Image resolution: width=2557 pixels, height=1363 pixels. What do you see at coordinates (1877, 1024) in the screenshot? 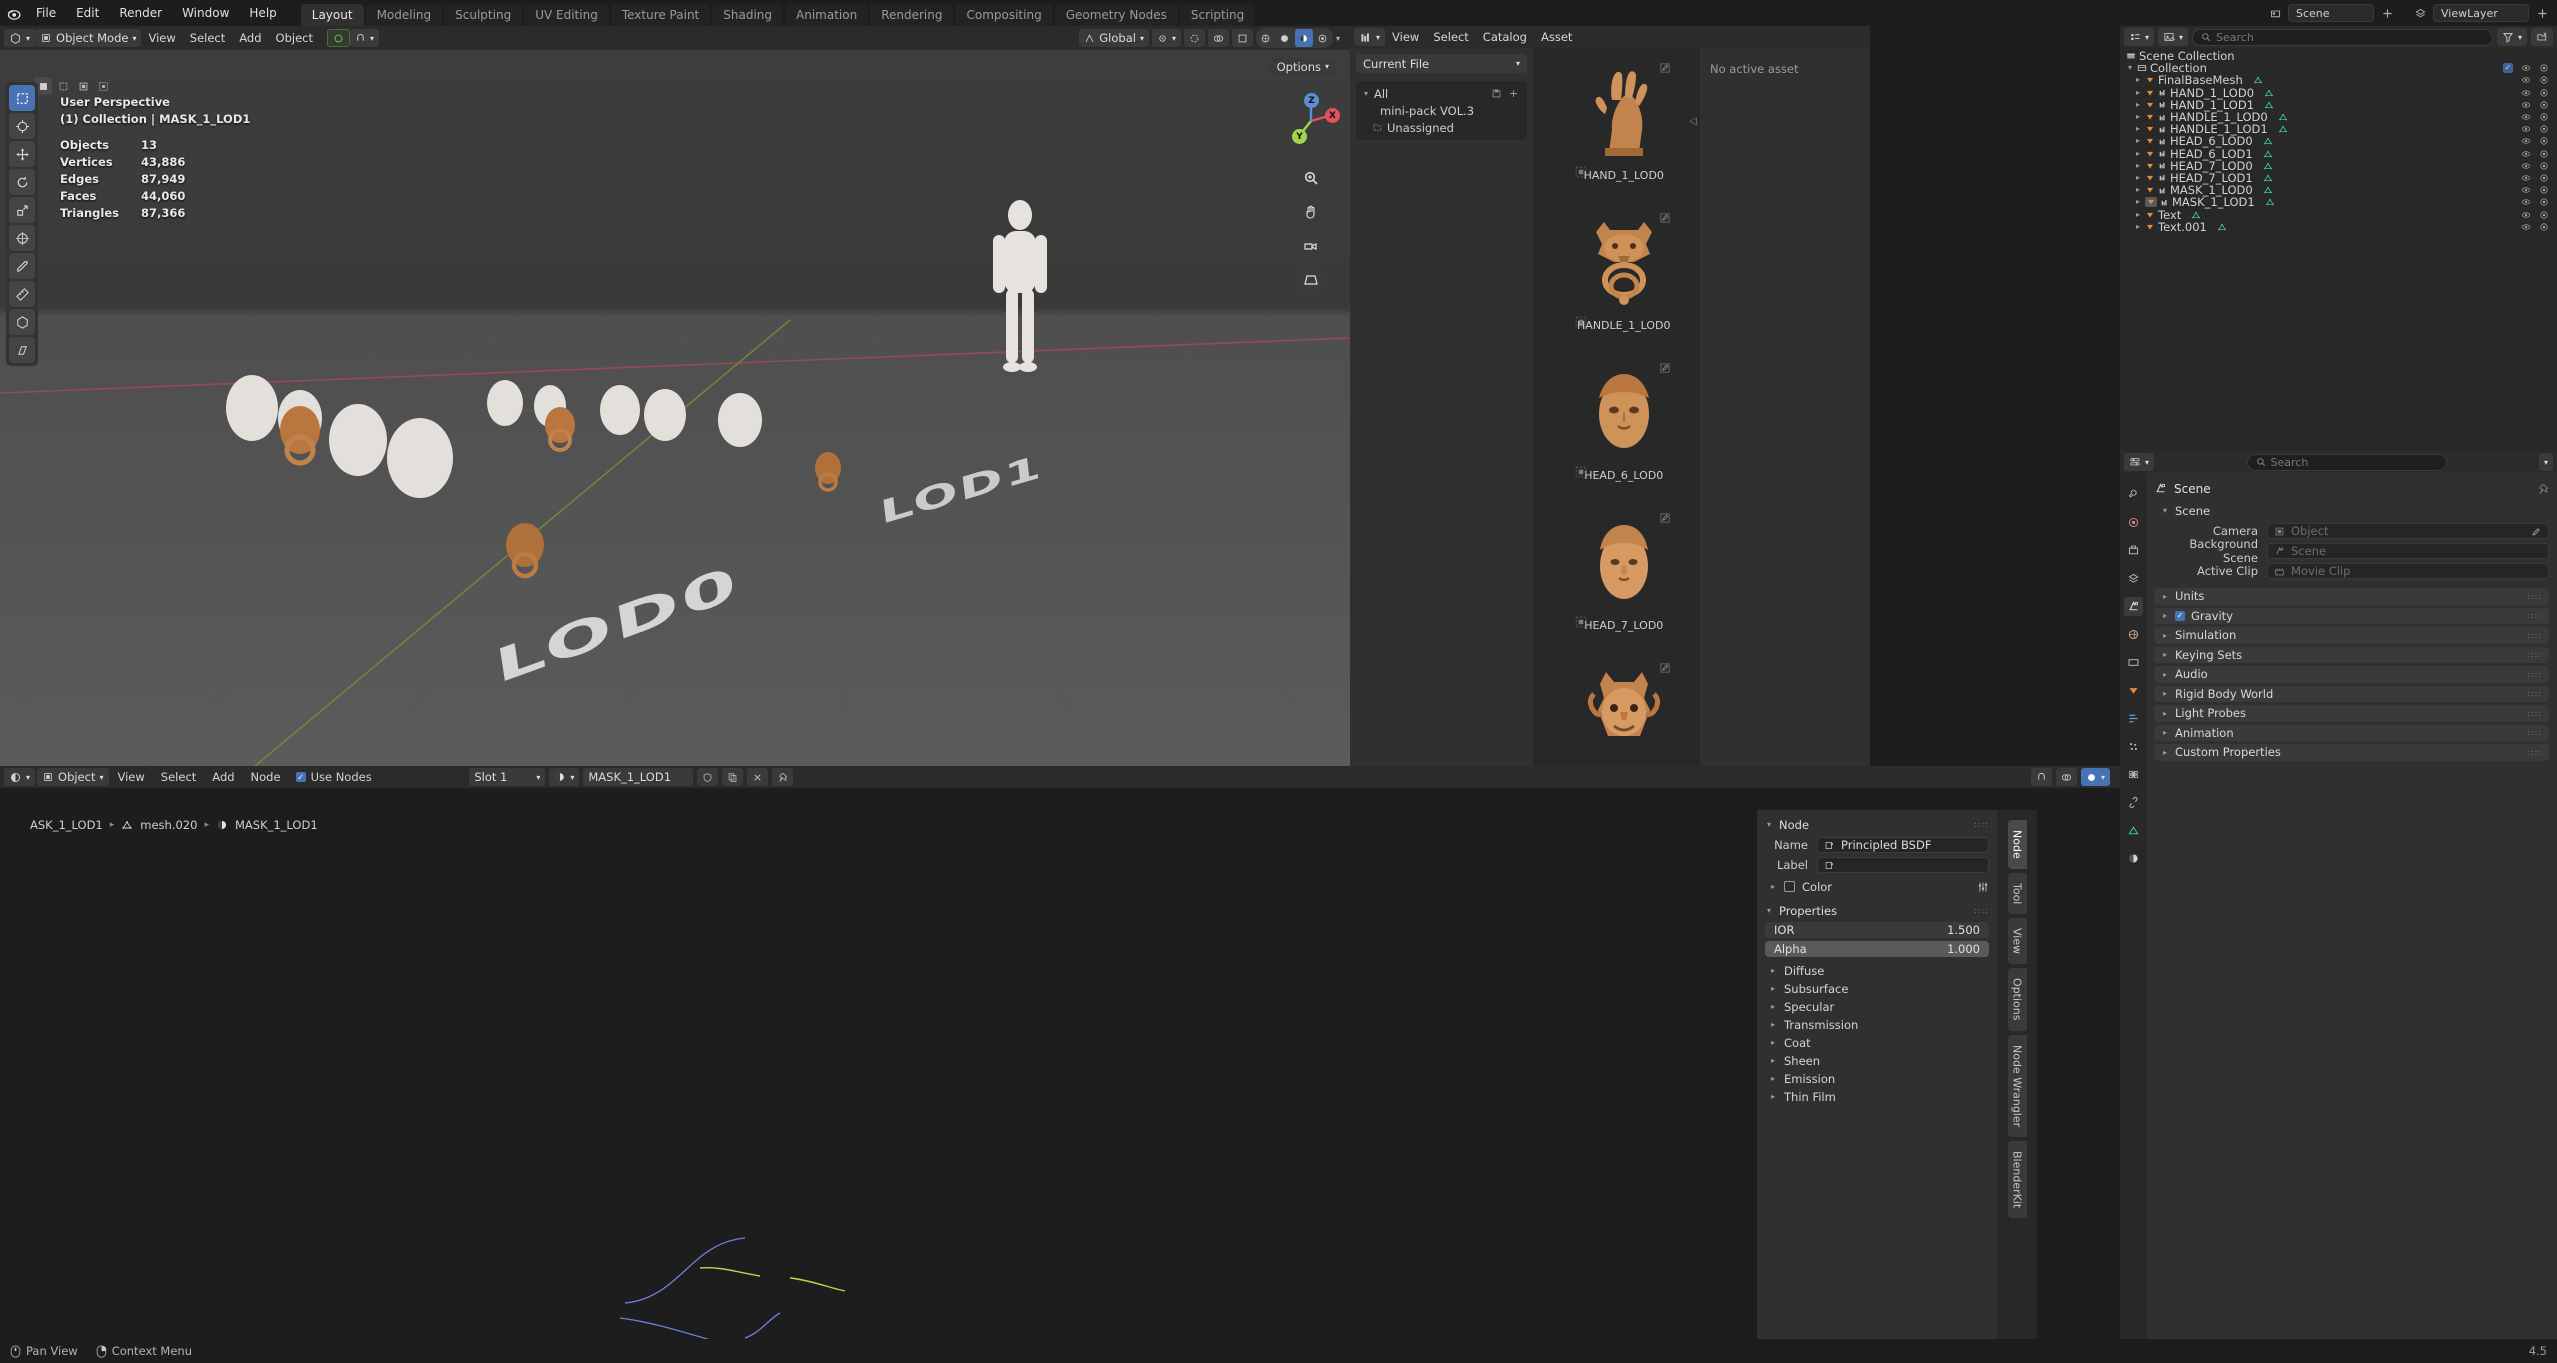
I see `accordion-transmission: ▸ Transmission` at bounding box center [1877, 1024].